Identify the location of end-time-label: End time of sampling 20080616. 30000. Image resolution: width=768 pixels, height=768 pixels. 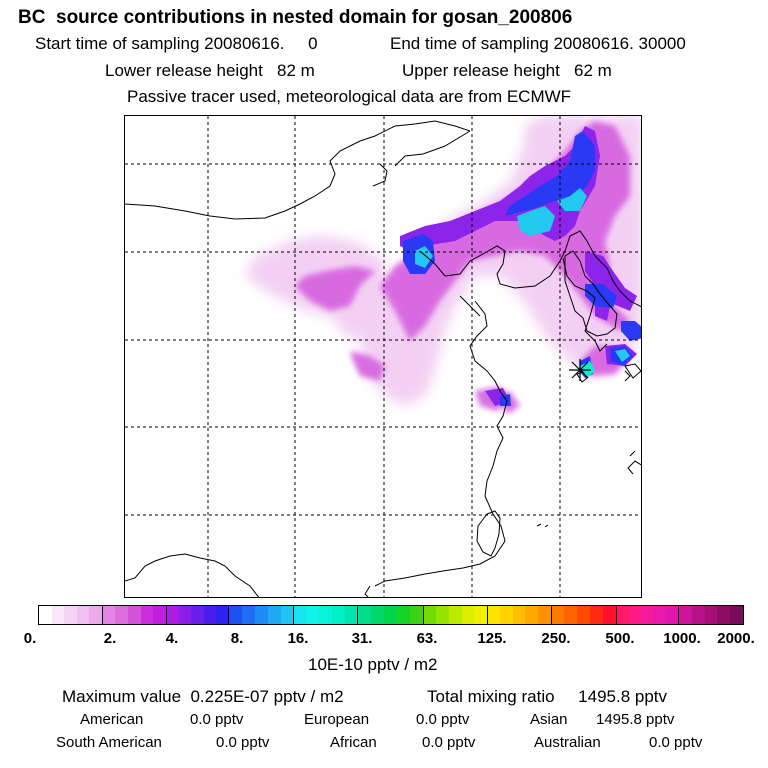
(538, 43).